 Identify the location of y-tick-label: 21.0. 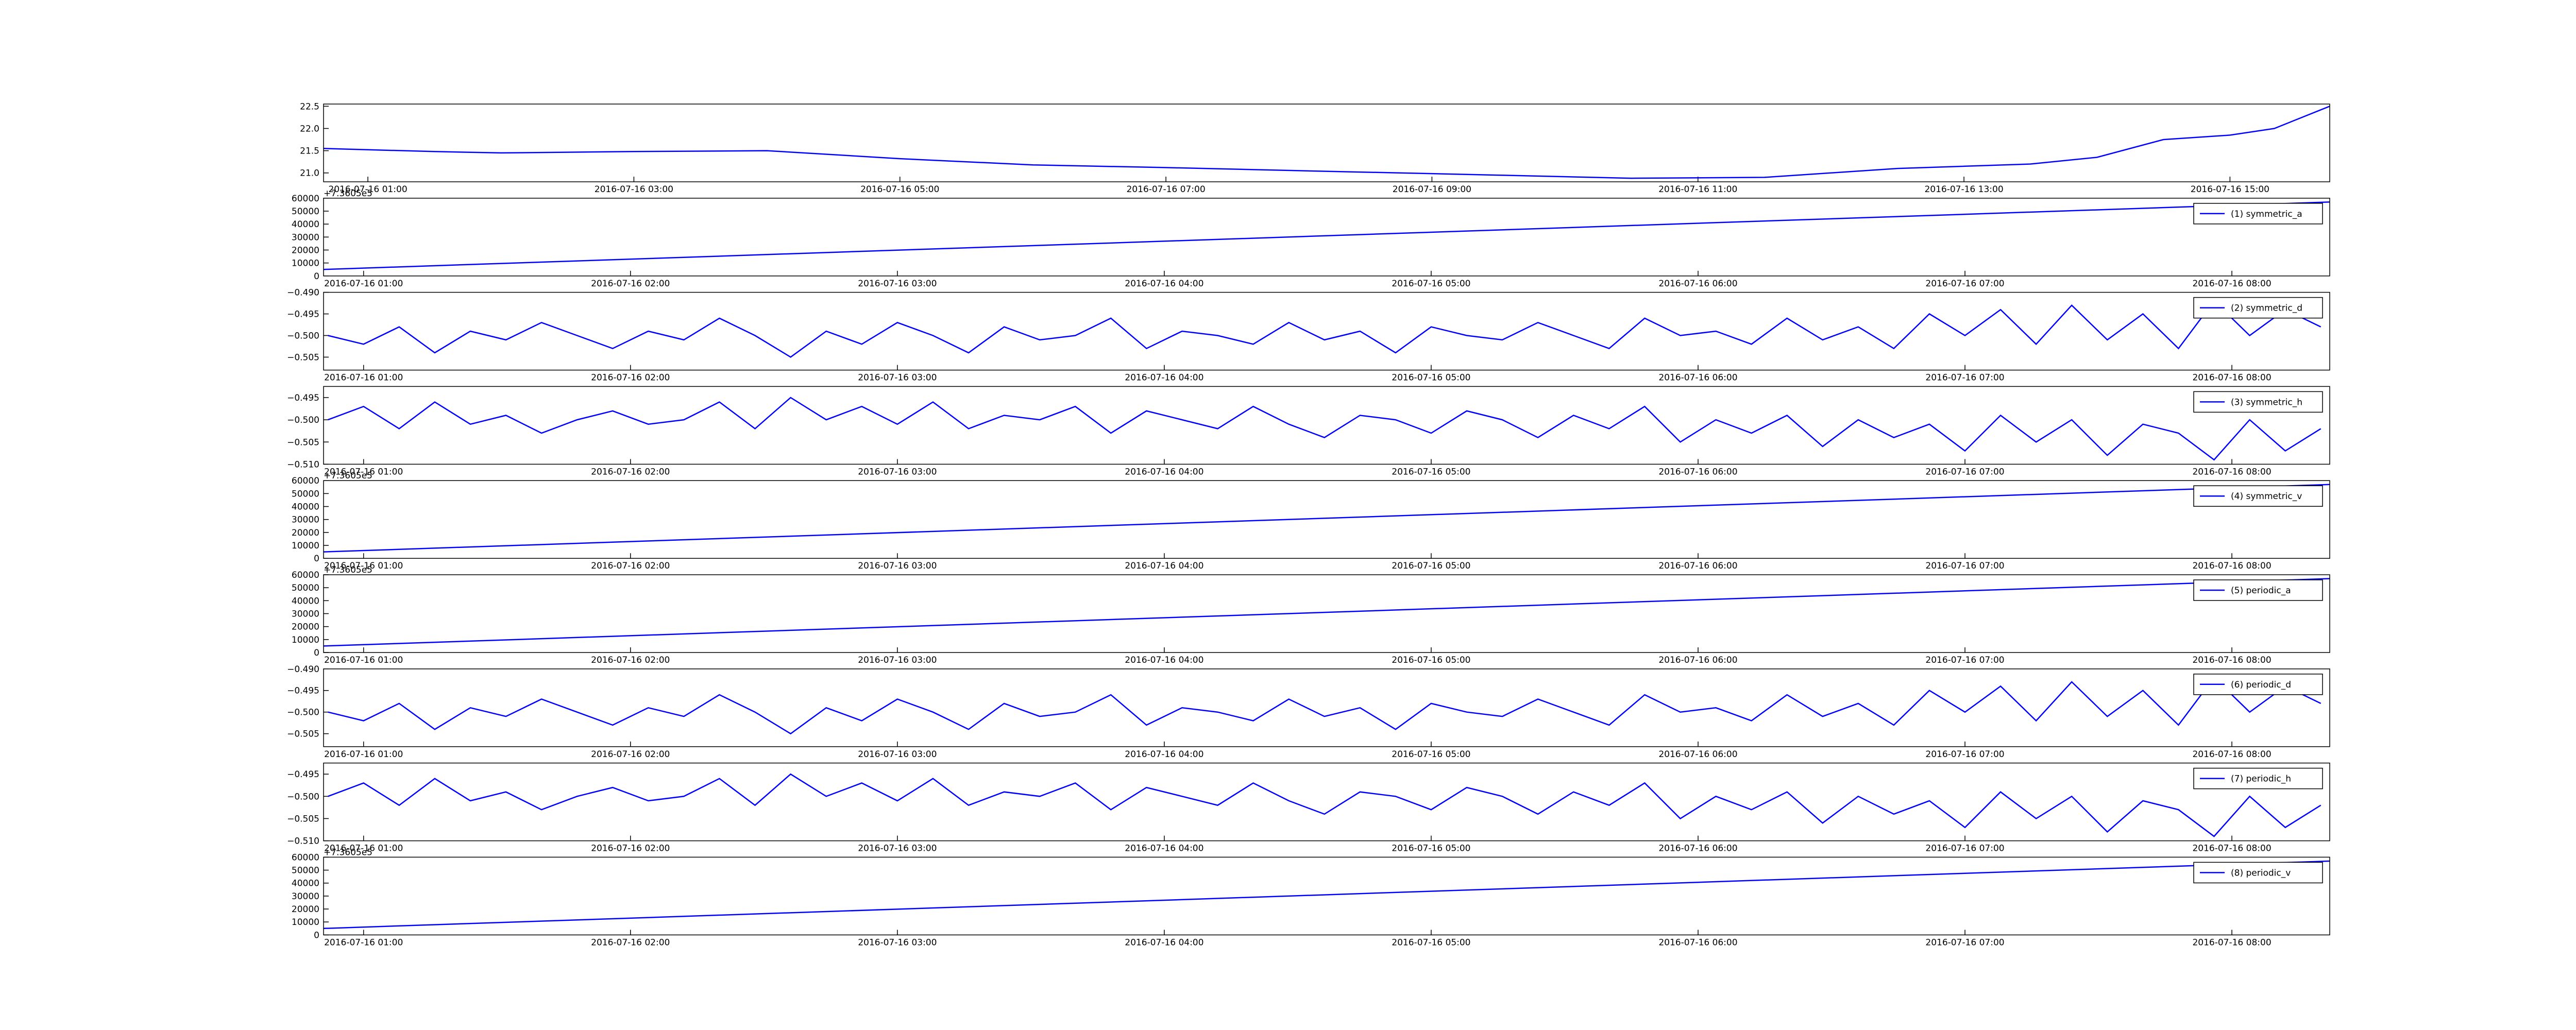
(309, 174).